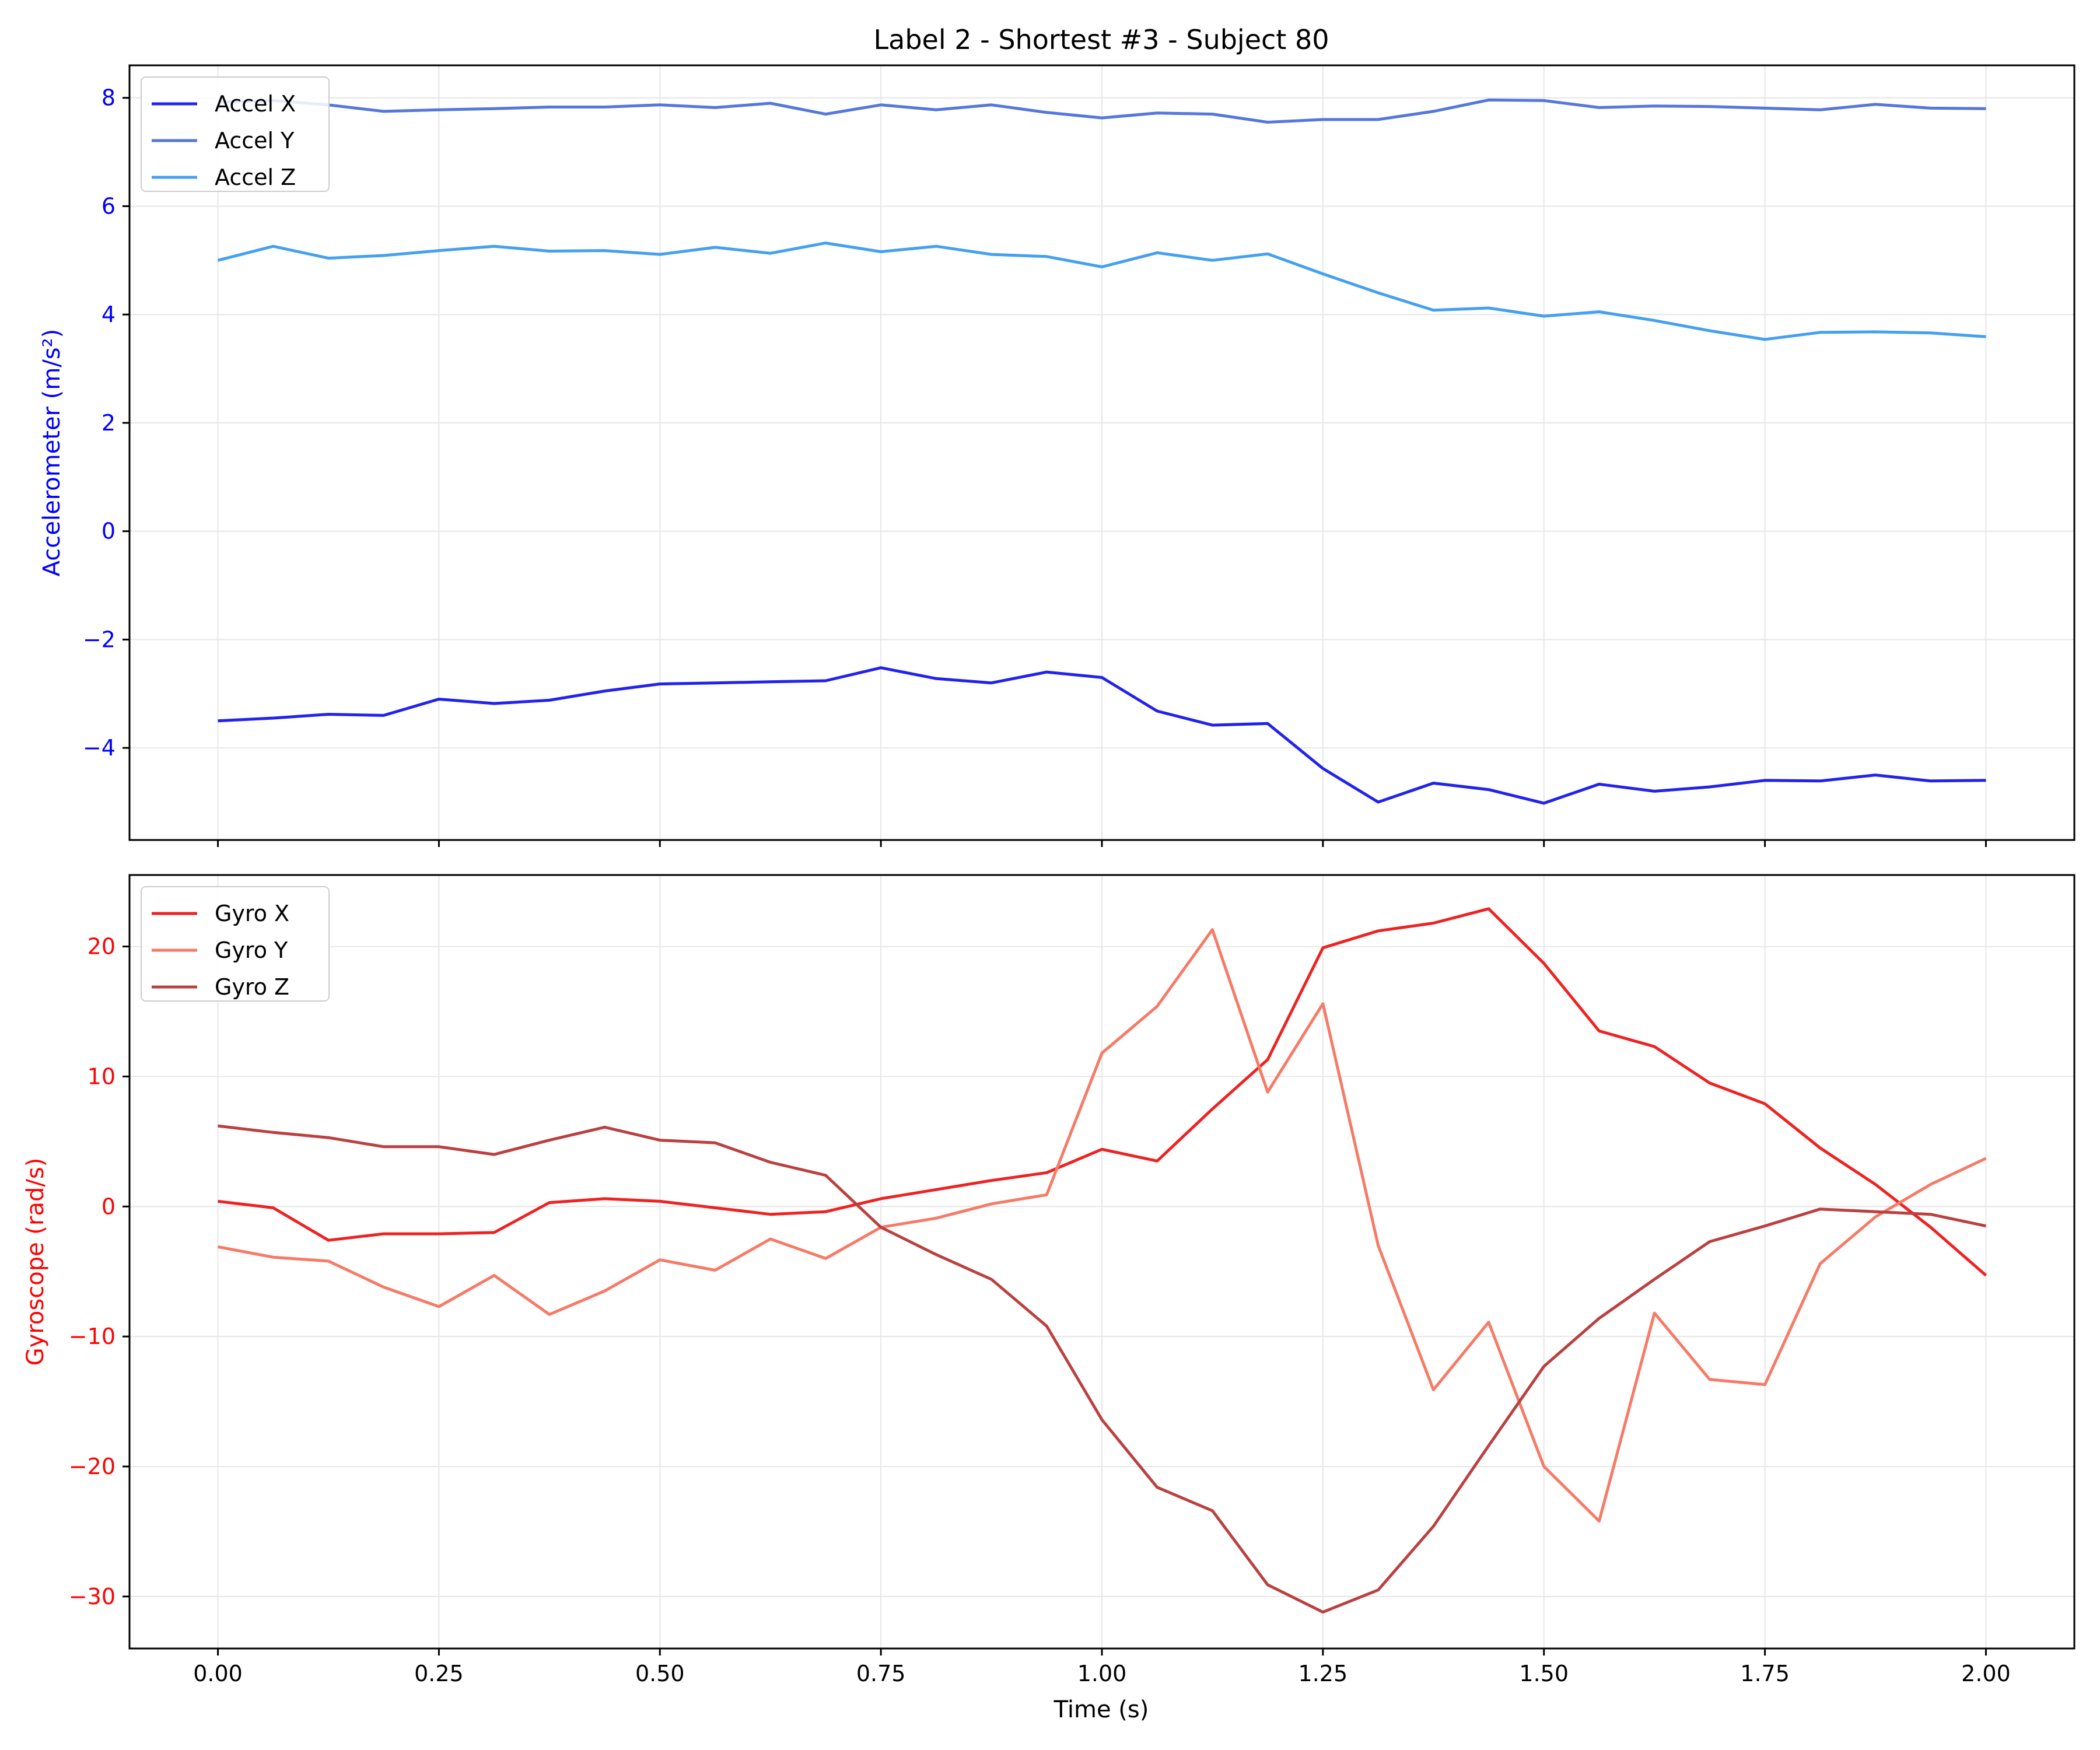  I want to click on legend-label: Accel X, so click(256, 104).